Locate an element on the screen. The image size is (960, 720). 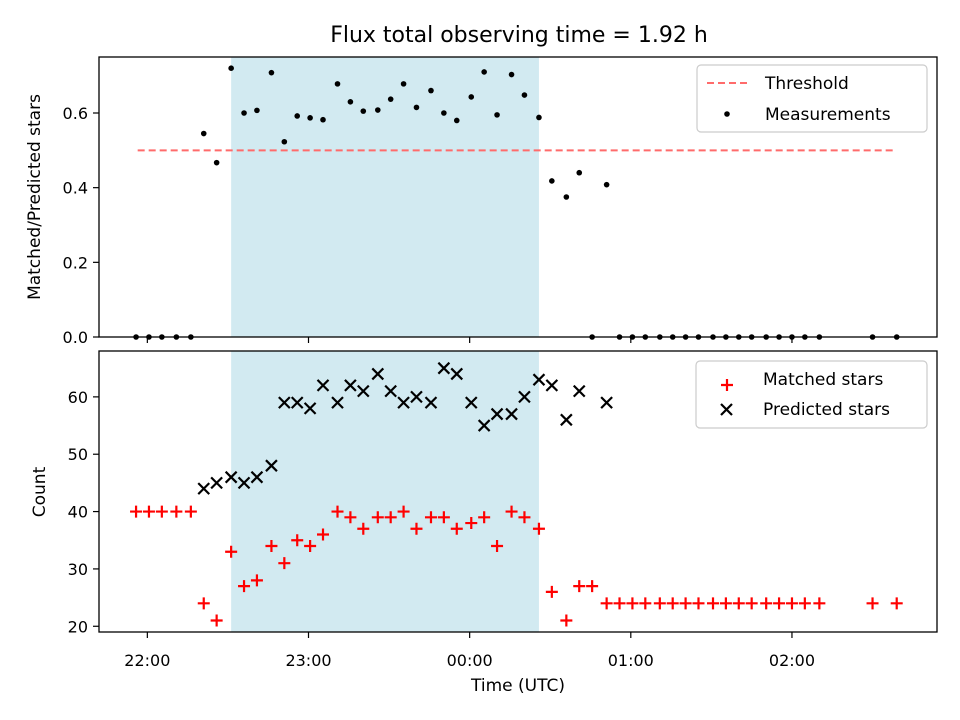
legend-matched-swatch is located at coordinates (727, 385).